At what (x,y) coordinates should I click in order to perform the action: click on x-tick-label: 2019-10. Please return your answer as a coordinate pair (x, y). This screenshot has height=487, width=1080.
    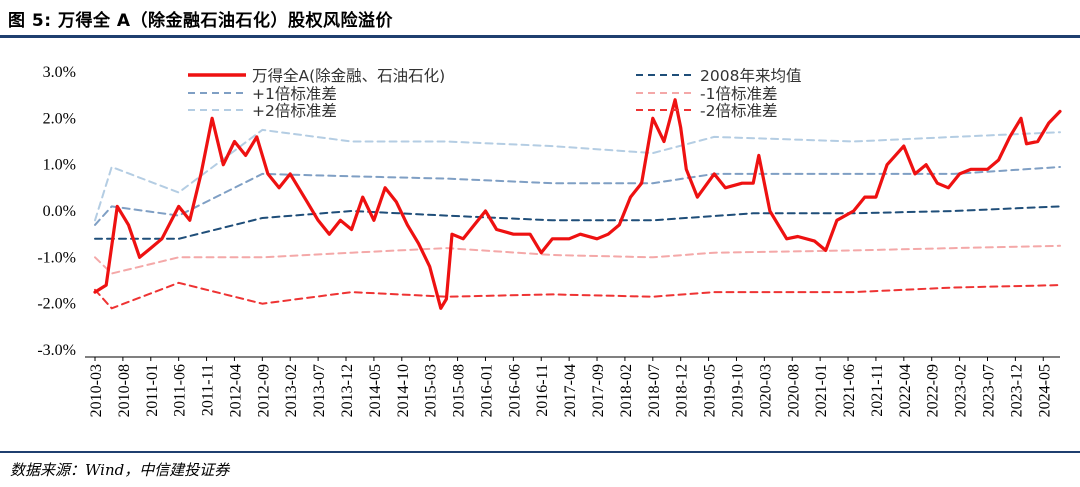
    Looking at the image, I should click on (737, 390).